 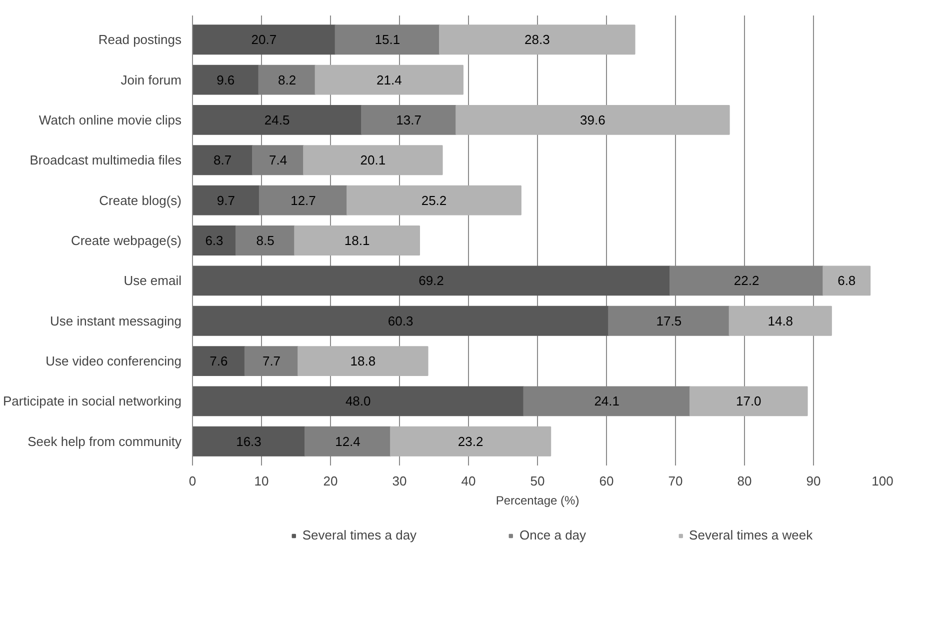 I want to click on data-label: 15.1, so click(x=387, y=40).